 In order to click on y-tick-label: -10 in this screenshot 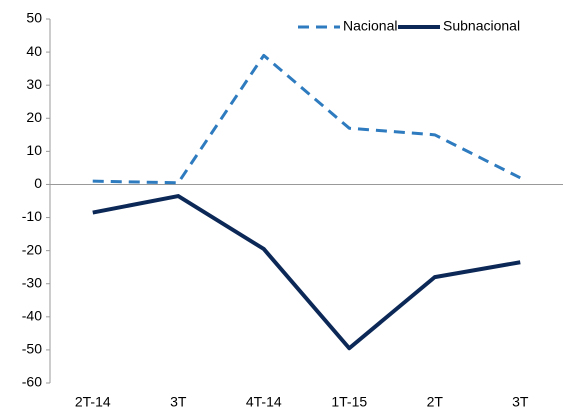, I will do `click(32, 216)`.